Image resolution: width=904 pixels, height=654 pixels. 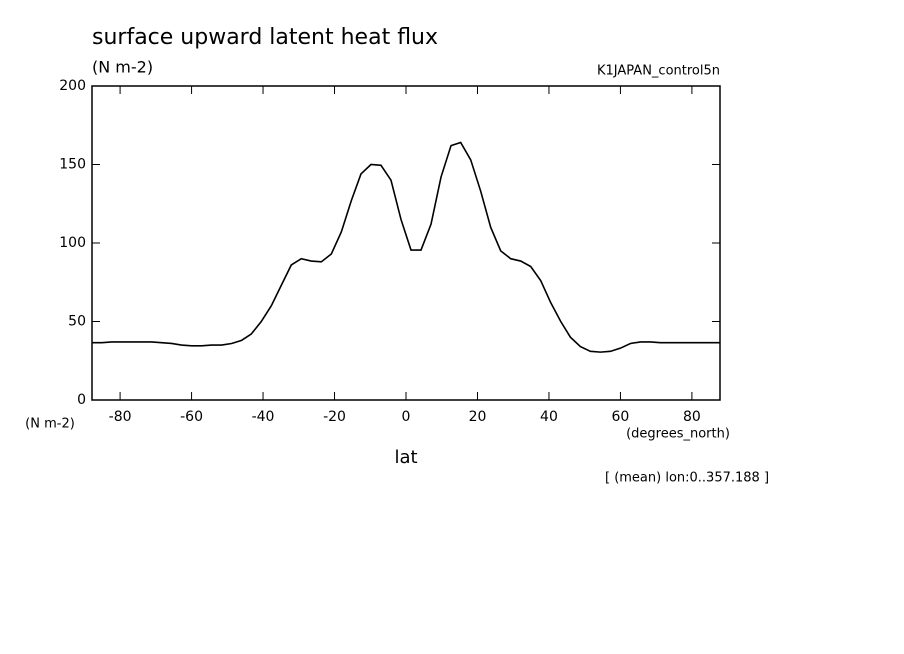 I want to click on x-tick-label: -40, so click(x=263, y=417).